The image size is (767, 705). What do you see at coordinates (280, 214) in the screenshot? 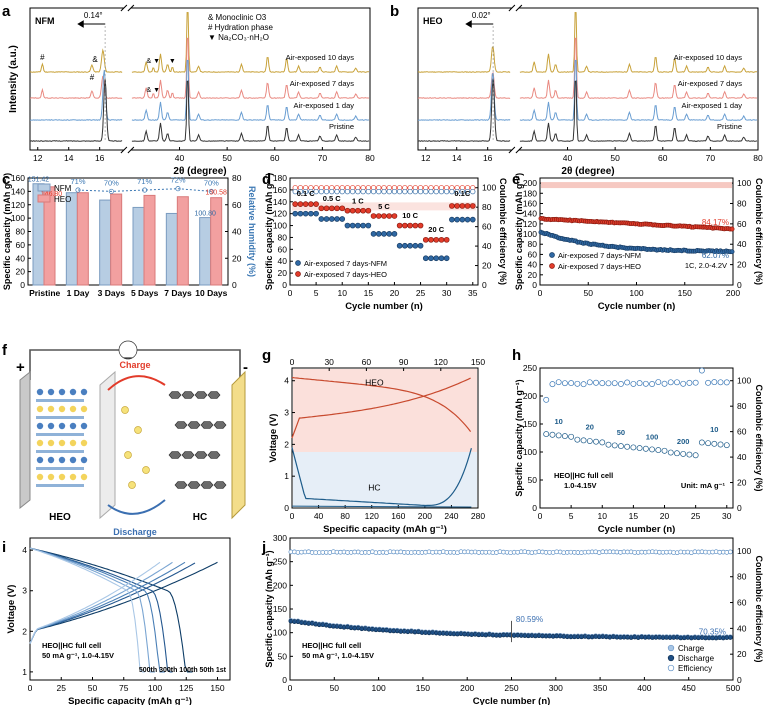
I see `y-tick-label: 120` at bounding box center [280, 214].